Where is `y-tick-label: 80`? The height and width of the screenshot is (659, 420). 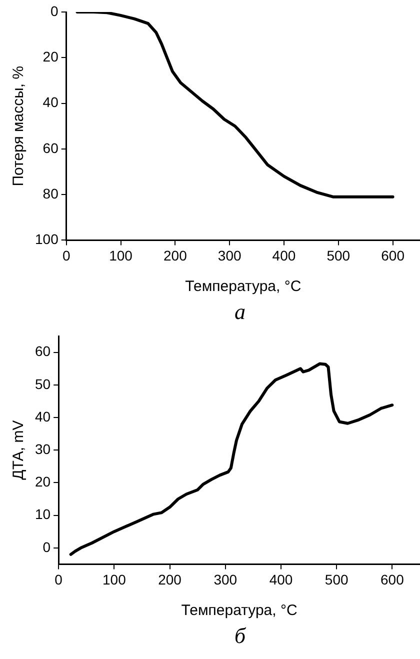 y-tick-label: 80 is located at coordinates (50, 193).